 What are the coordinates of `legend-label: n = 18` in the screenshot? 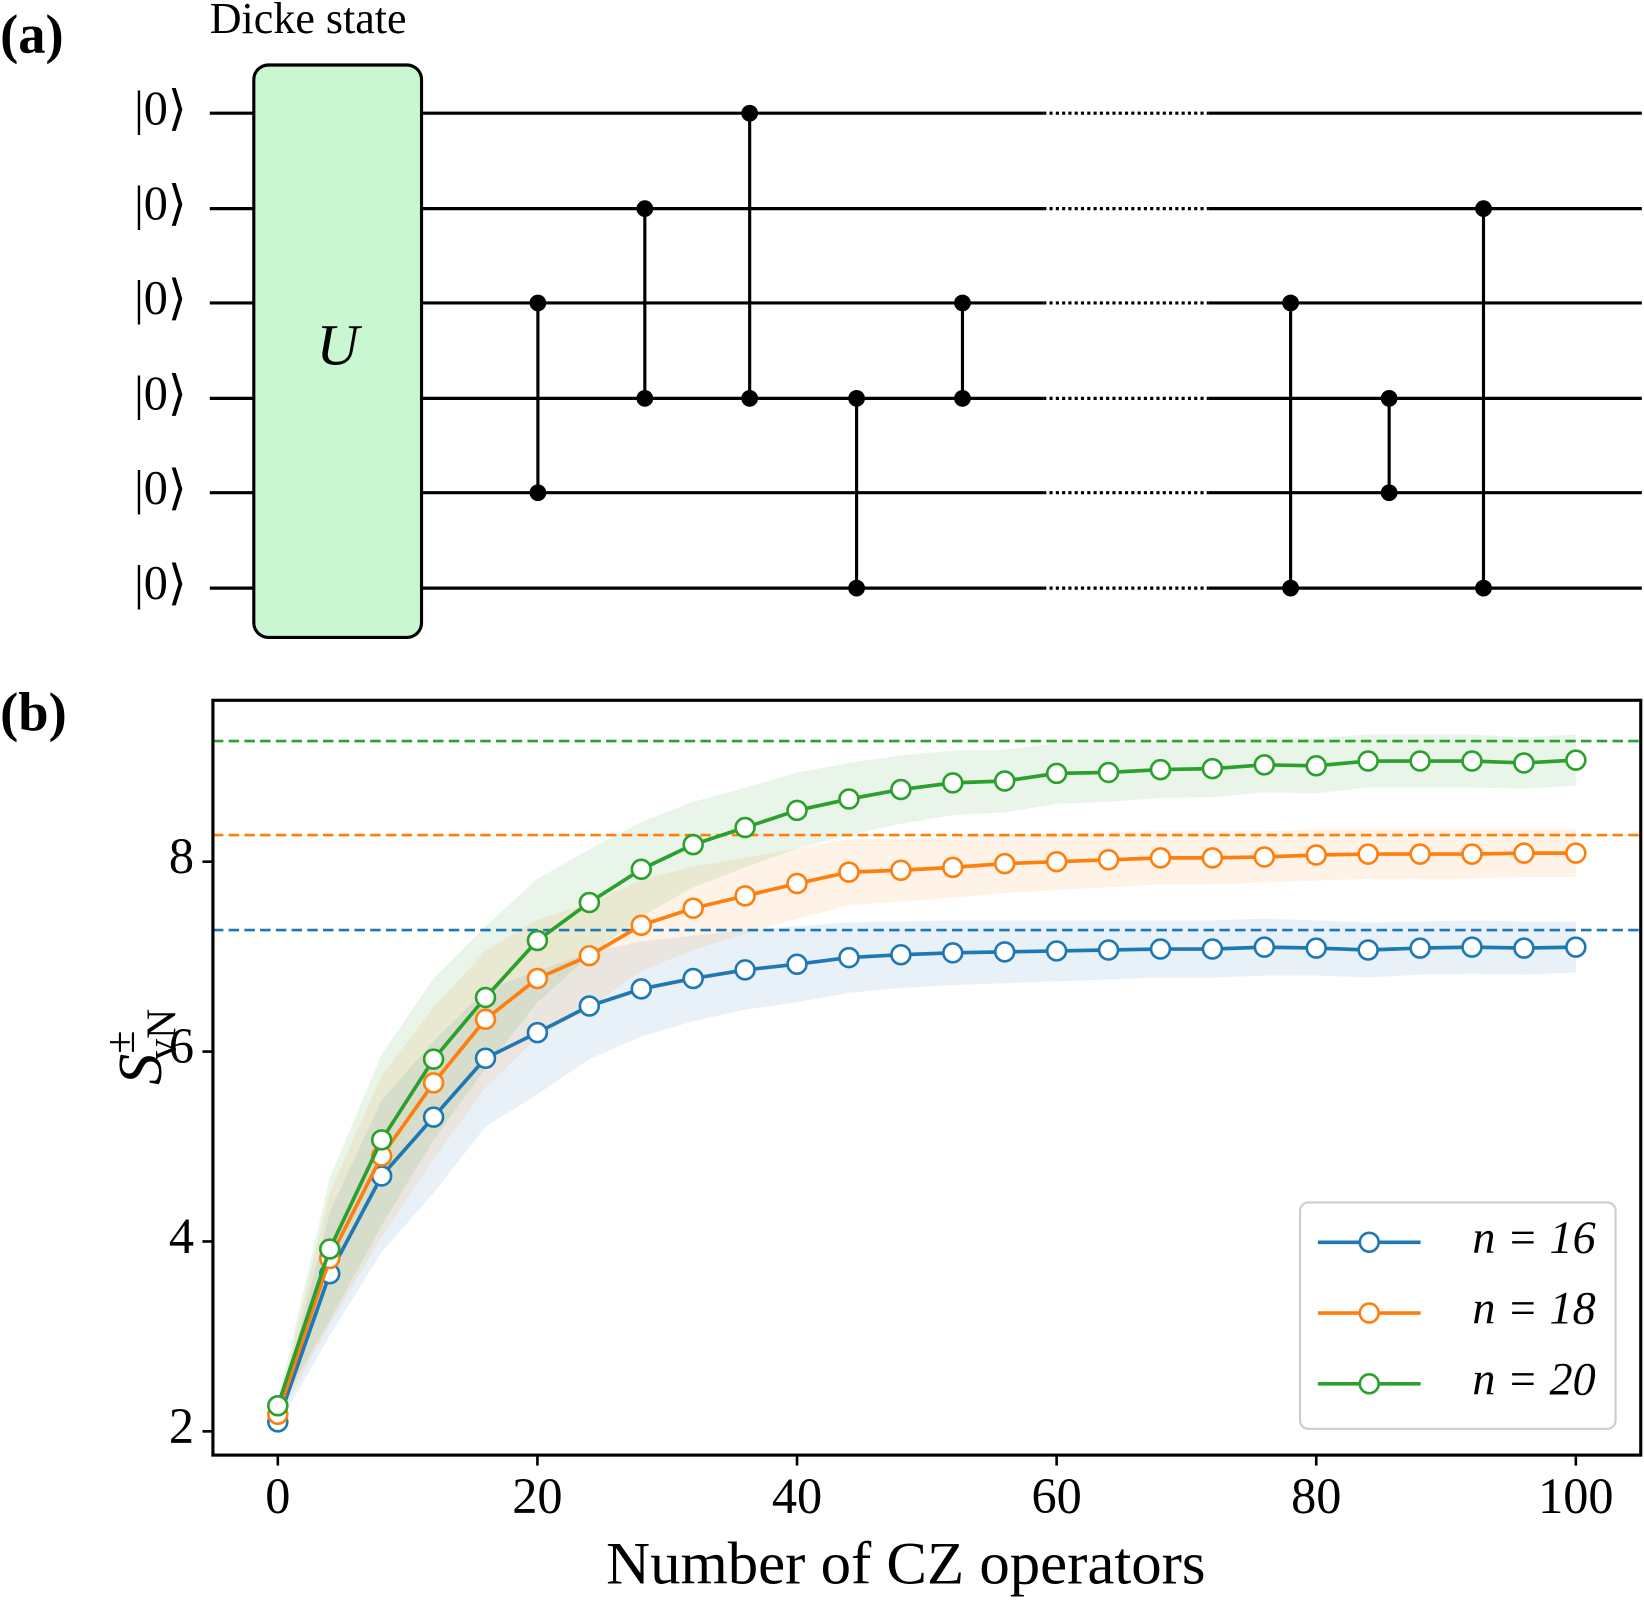 It's located at (1533, 1308).